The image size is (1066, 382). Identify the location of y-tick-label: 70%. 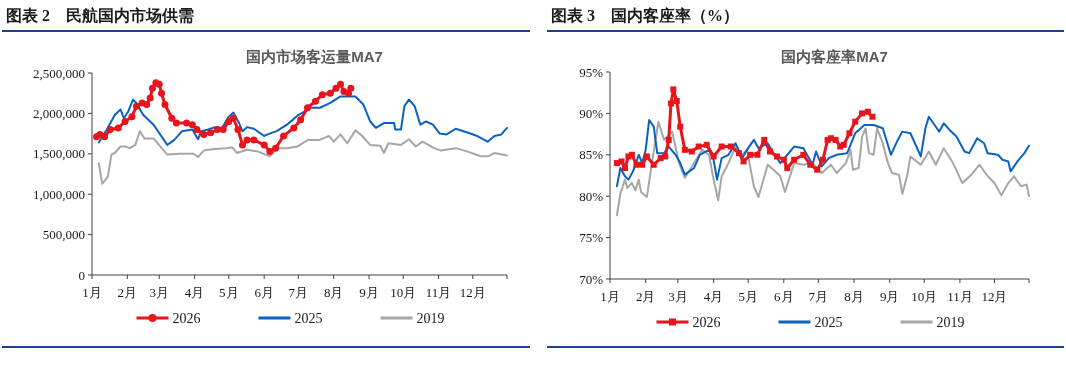
(591, 279).